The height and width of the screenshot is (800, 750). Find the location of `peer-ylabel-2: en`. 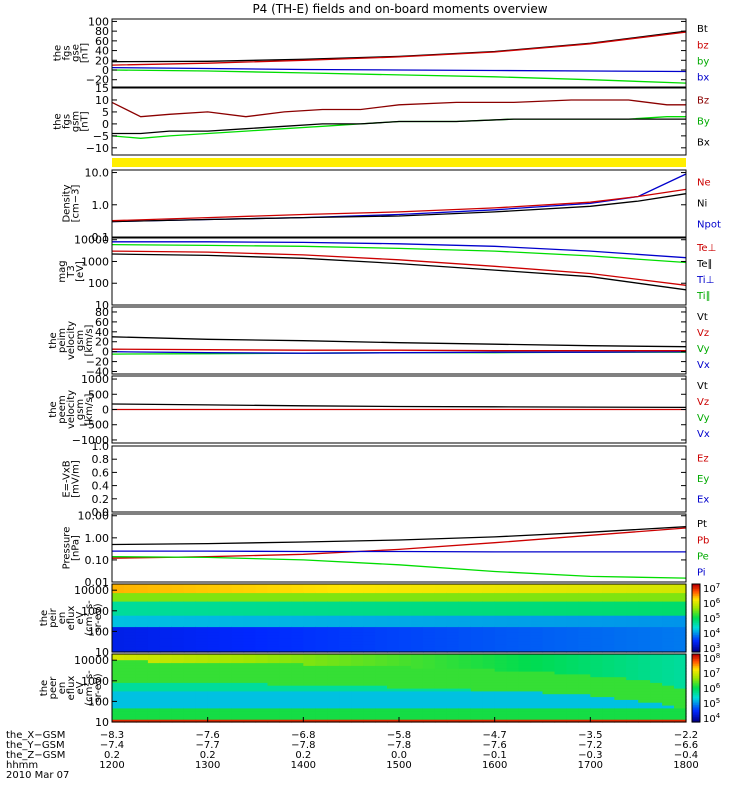

peer-ylabel-2: en is located at coordinates (62, 688).